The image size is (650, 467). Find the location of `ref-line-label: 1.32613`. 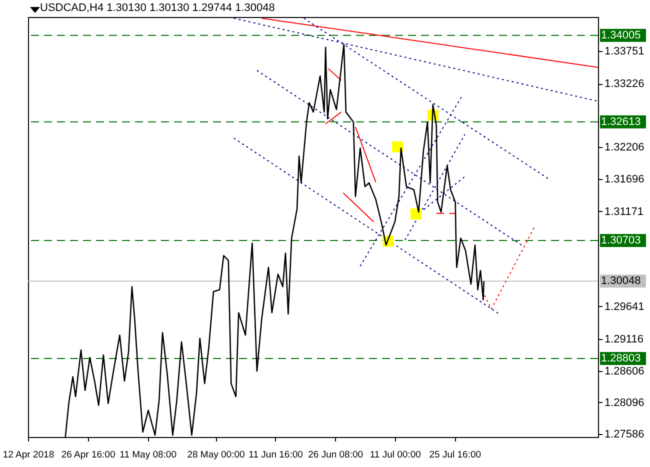

ref-line-label: 1.32613 is located at coordinates (621, 122).